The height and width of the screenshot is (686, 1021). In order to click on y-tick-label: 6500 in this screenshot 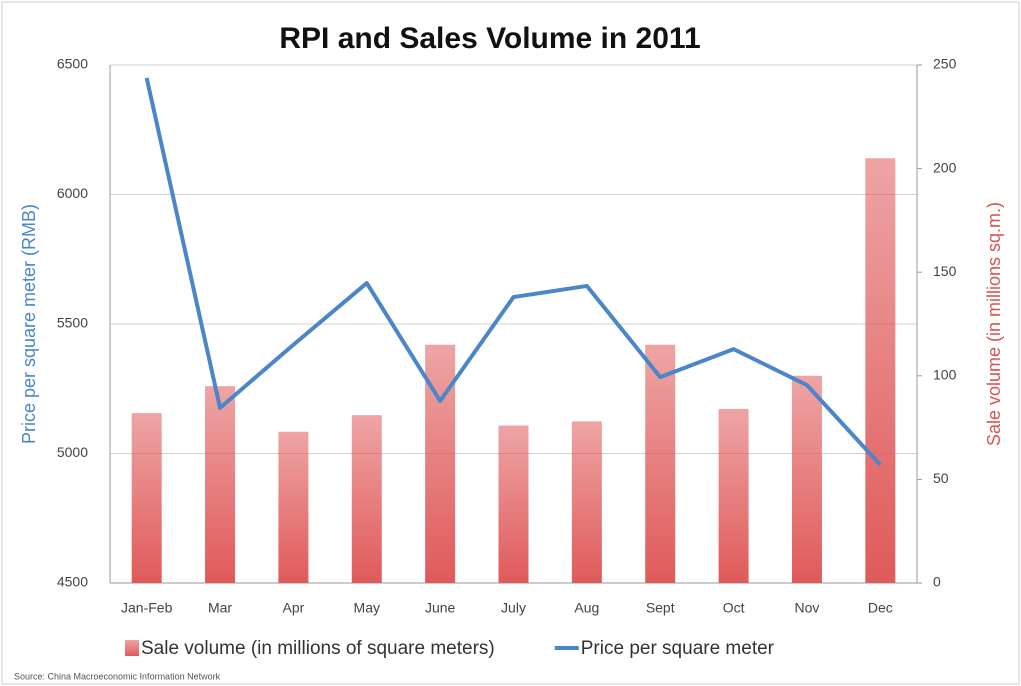, I will do `click(72, 64)`.